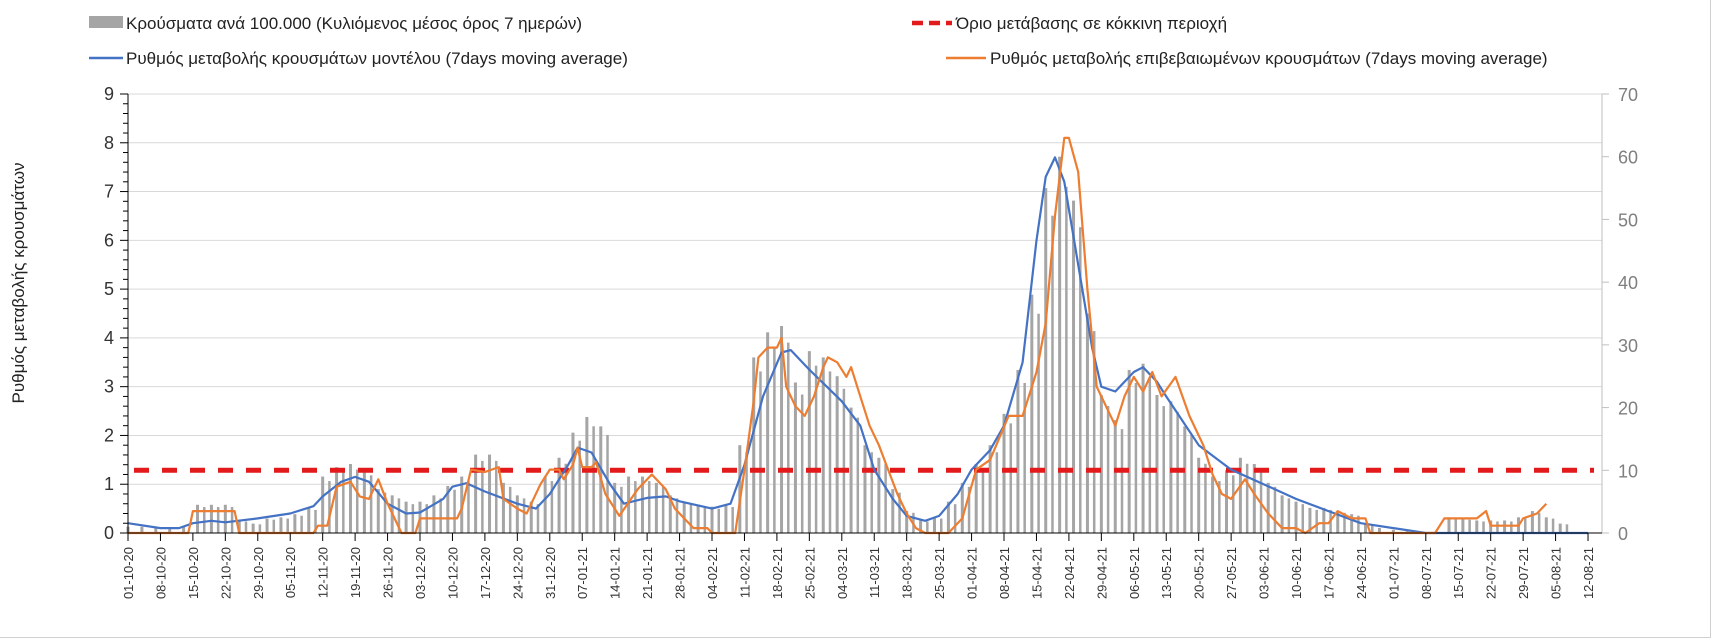 Image resolution: width=1712 pixels, height=641 pixels. What do you see at coordinates (109, 143) in the screenshot?
I see `left-tick-label: 8` at bounding box center [109, 143].